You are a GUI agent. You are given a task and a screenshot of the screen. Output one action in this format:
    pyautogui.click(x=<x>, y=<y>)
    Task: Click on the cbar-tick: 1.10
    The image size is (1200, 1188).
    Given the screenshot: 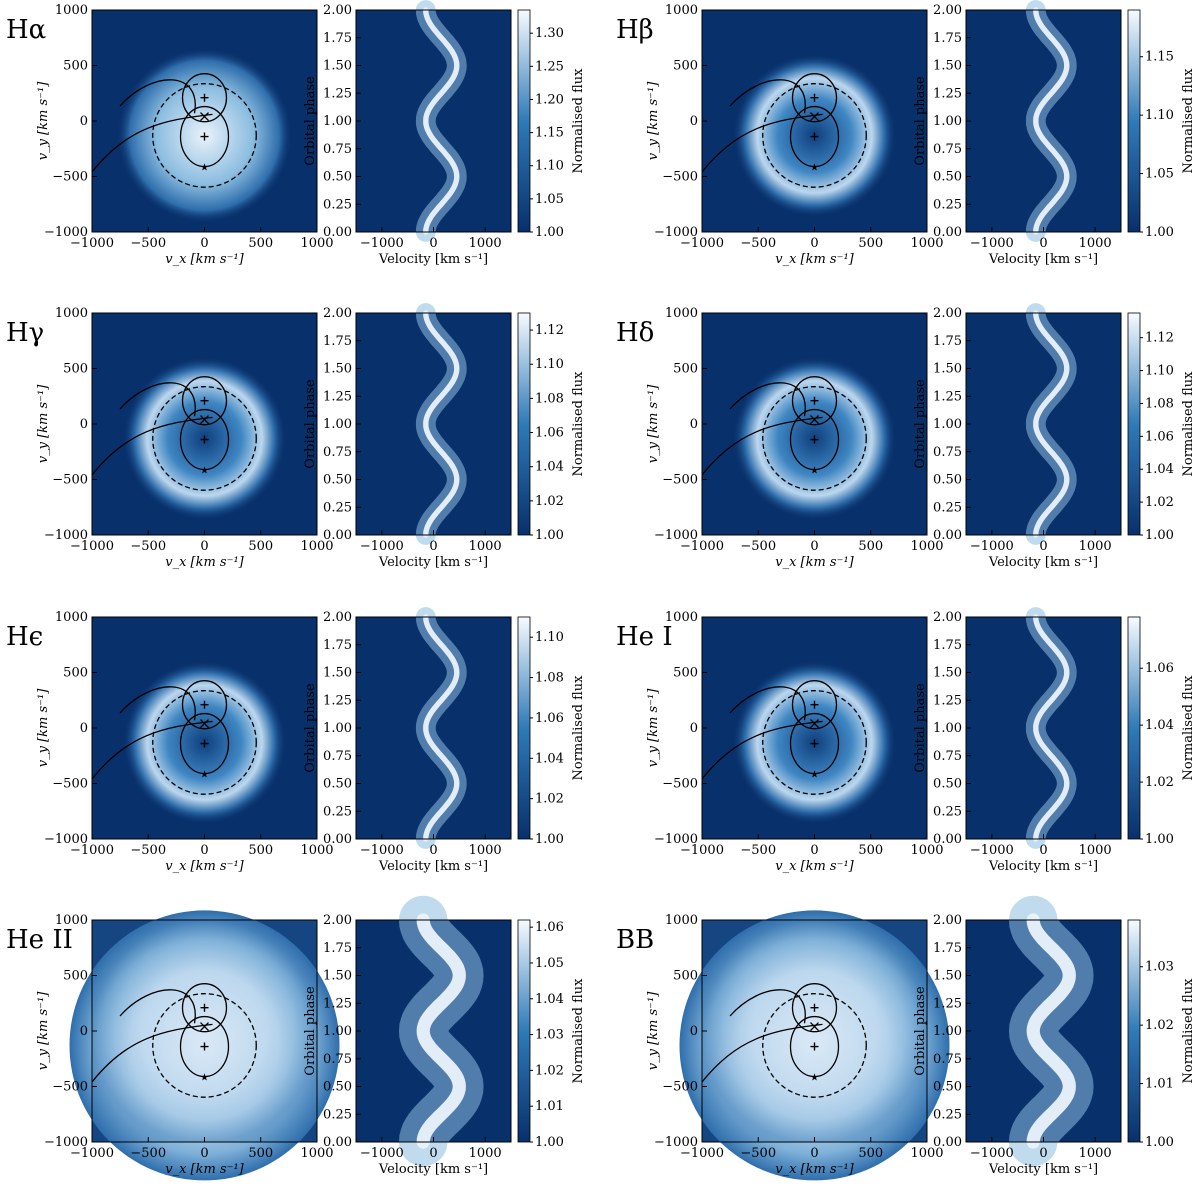 What is the action you would take?
    pyautogui.click(x=549, y=364)
    